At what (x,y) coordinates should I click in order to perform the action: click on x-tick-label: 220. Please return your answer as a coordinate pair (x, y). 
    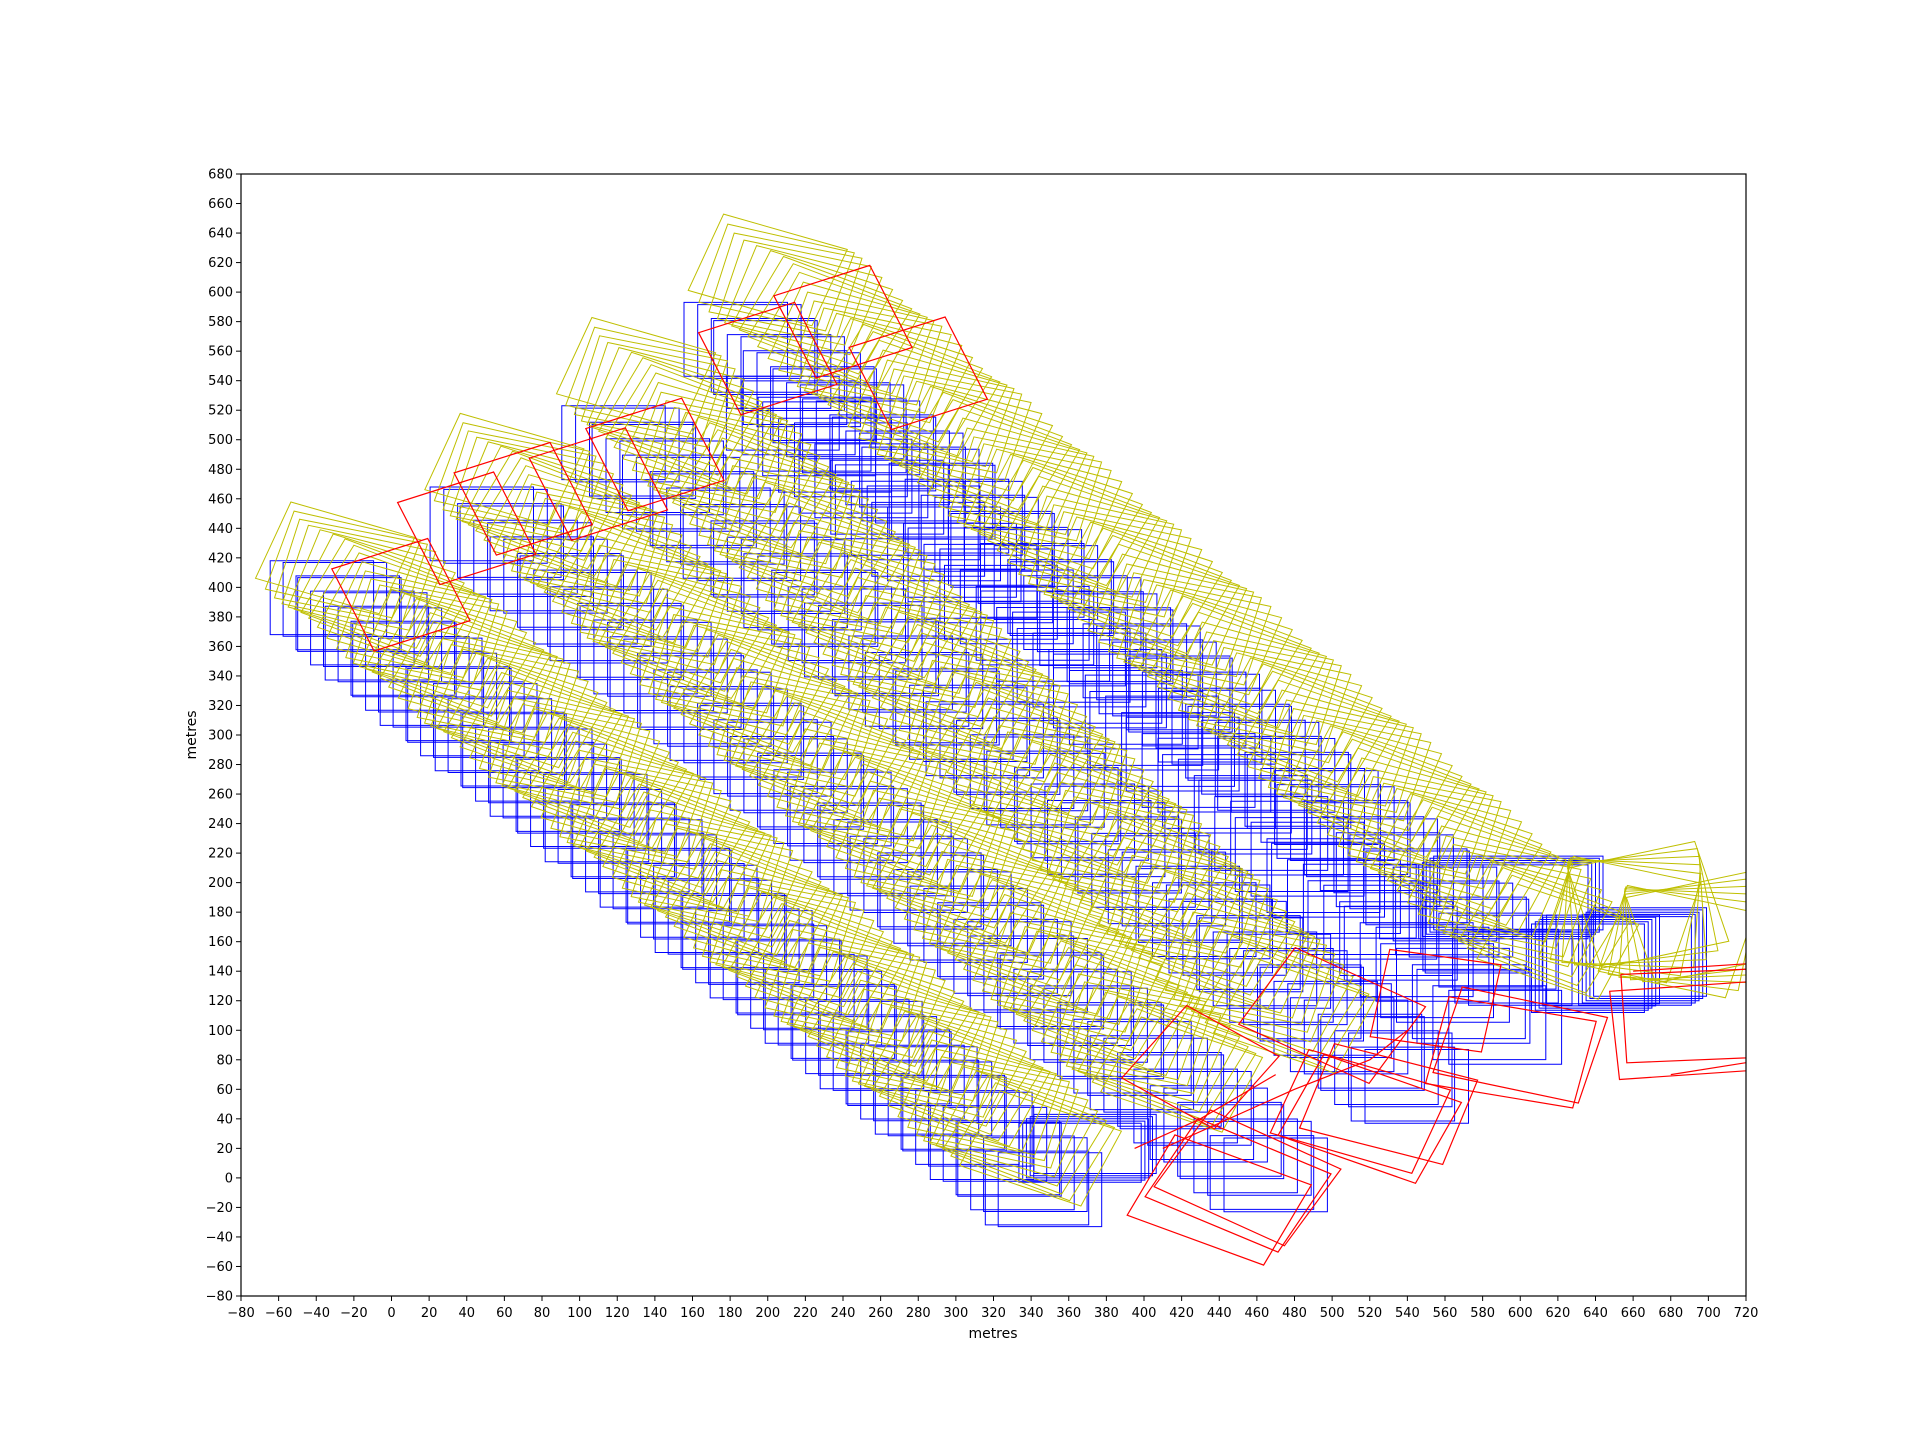
    Looking at the image, I should click on (805, 1313).